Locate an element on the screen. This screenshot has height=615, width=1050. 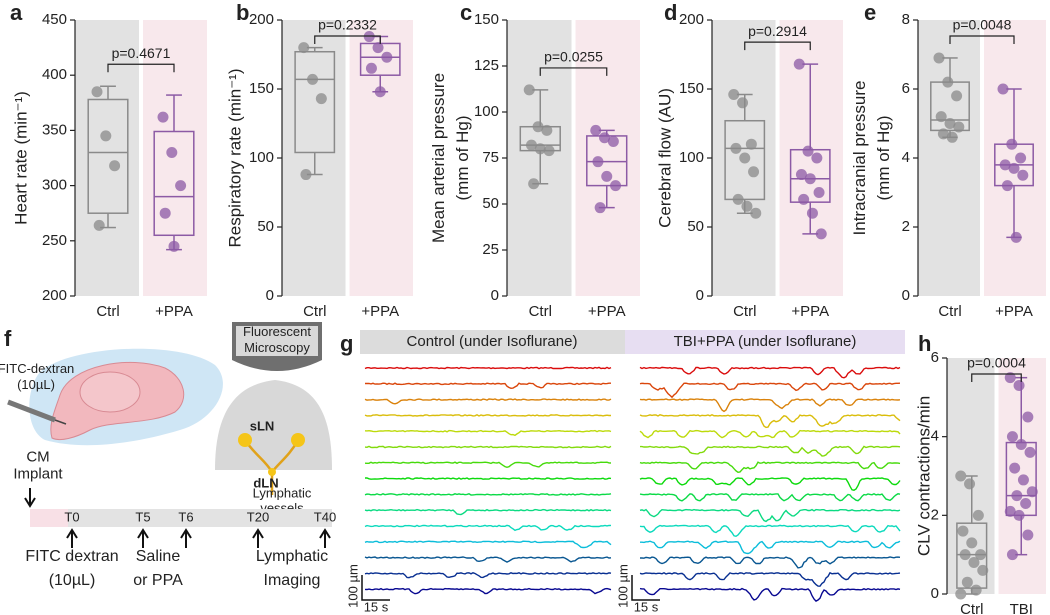
panel-letter: a is located at coordinates (16, 12).